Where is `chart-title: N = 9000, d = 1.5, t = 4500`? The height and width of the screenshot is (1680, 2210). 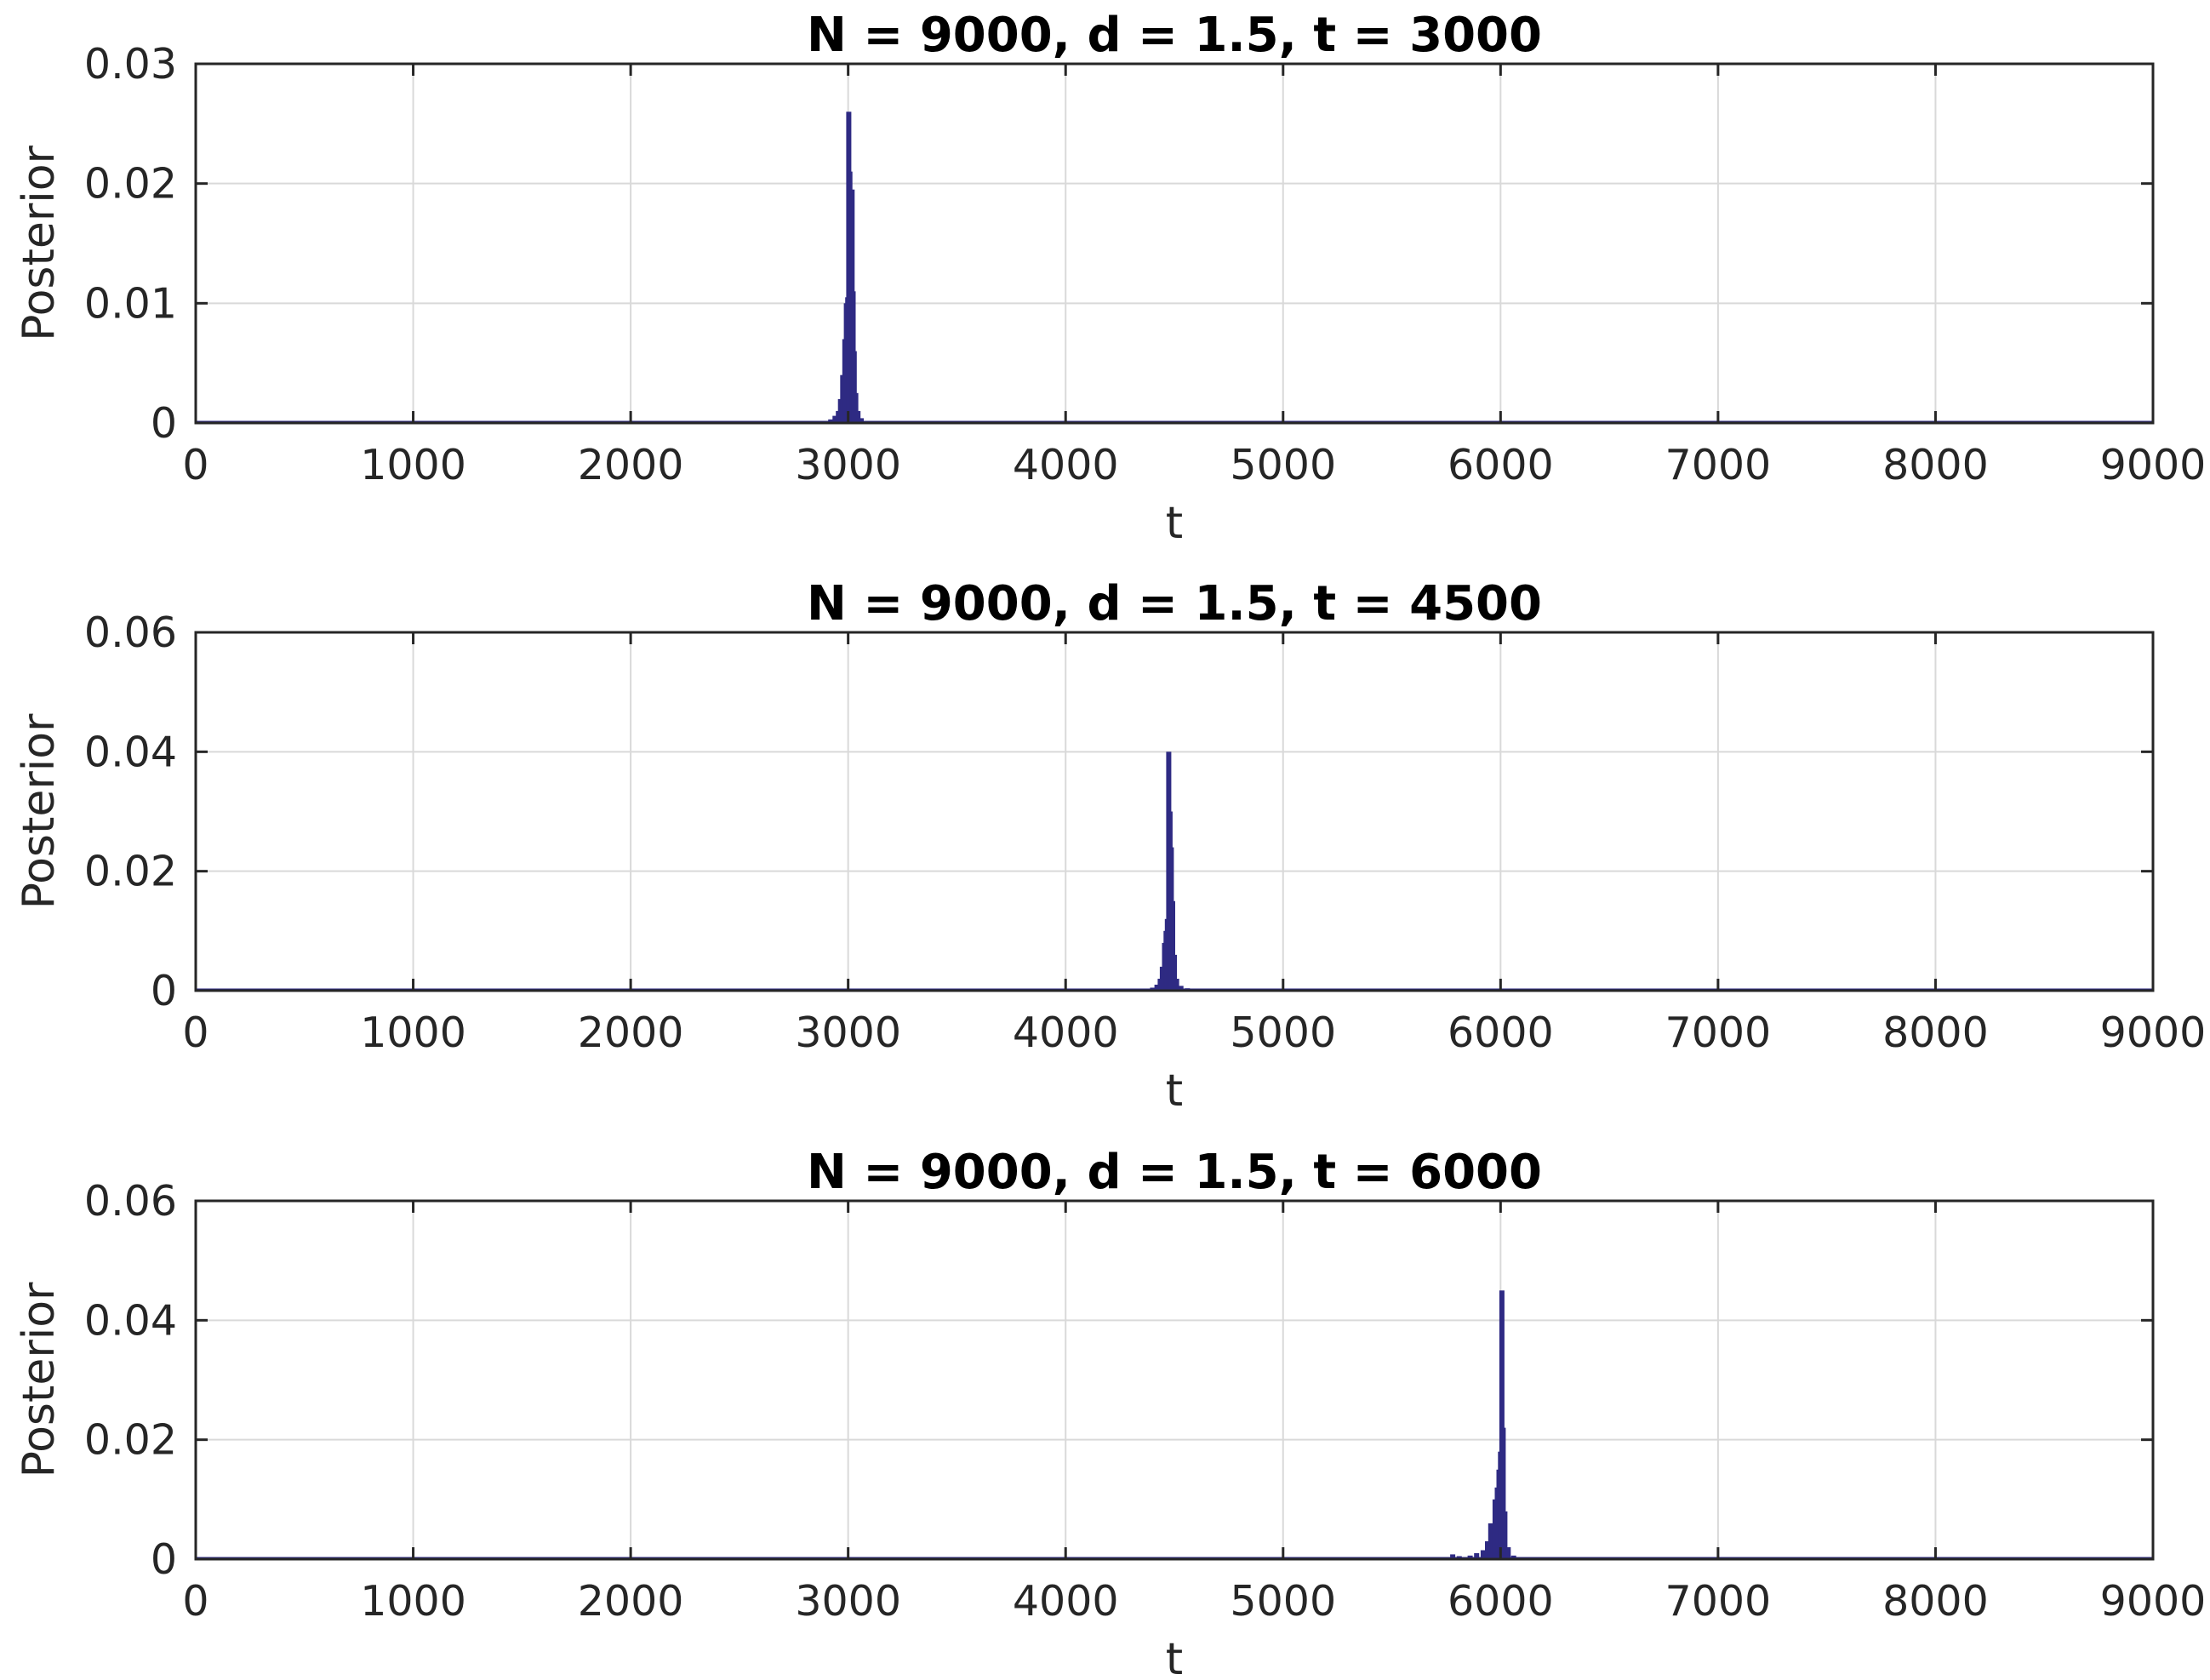
chart-title: N = 9000, d = 1.5, t = 4500 is located at coordinates (1174, 604).